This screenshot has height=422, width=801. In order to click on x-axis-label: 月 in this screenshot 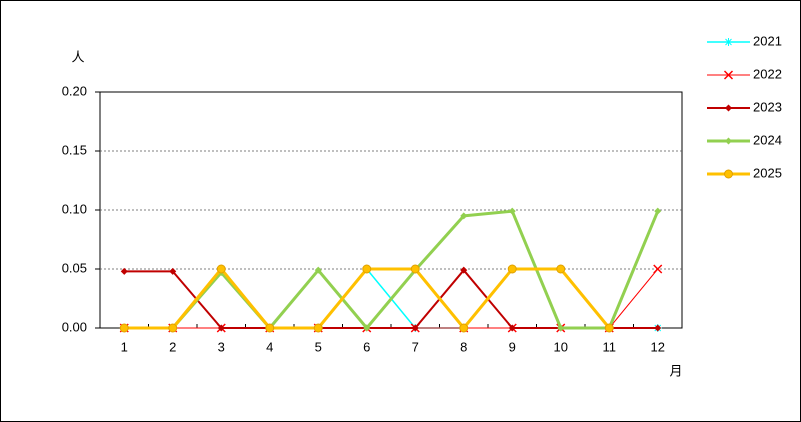, I will do `click(675, 370)`.